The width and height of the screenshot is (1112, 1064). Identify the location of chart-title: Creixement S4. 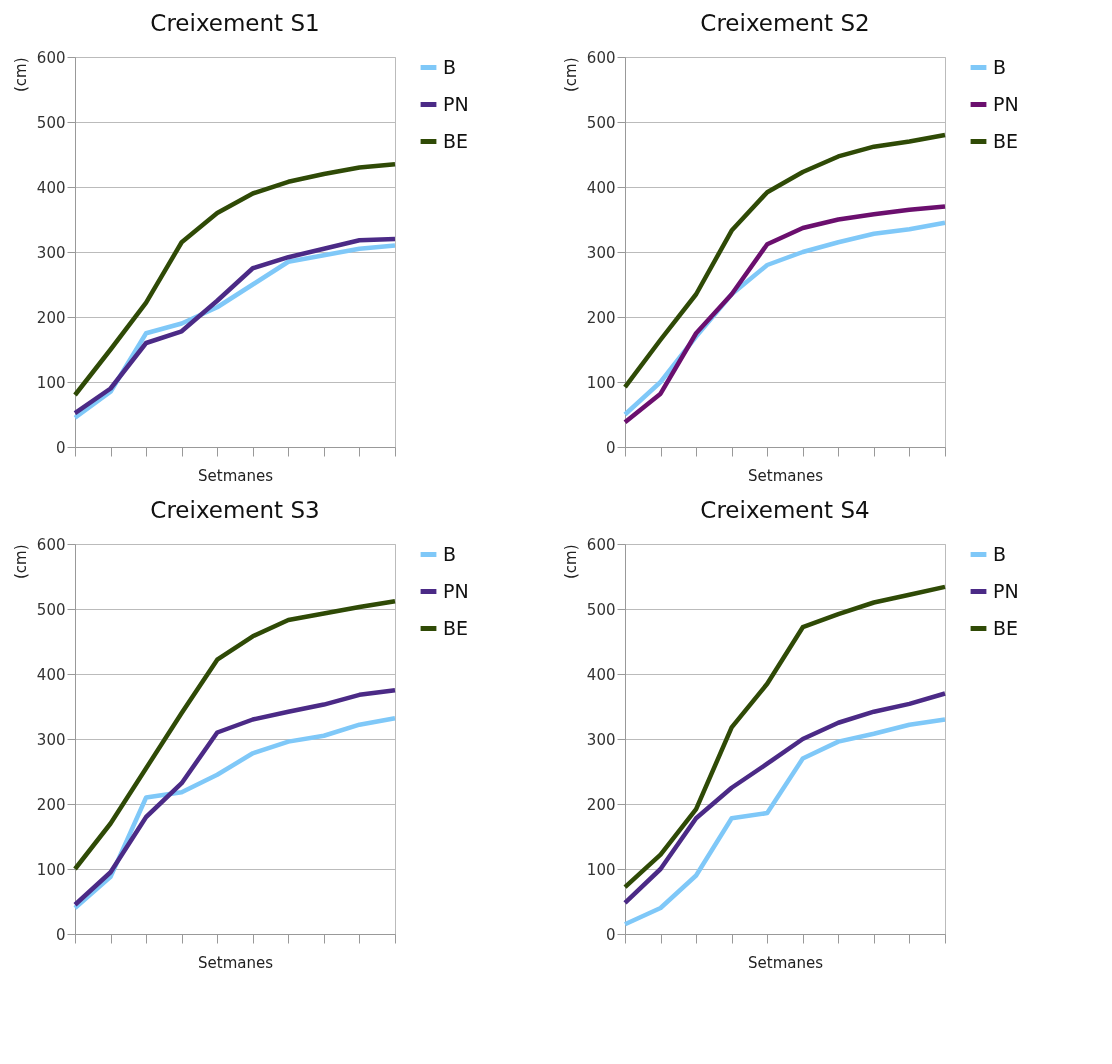
(785, 510).